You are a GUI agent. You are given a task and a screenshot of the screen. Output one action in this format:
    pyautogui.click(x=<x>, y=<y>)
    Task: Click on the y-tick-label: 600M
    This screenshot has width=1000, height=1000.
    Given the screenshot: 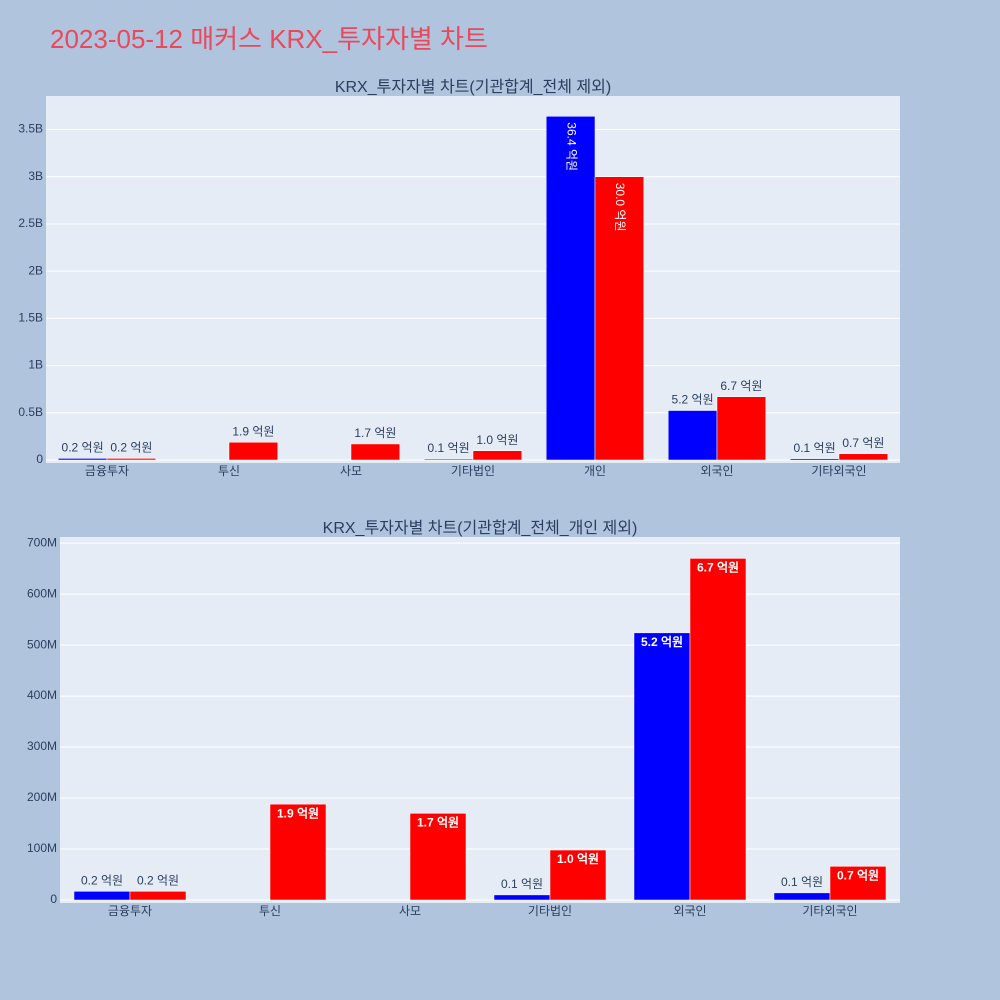 What is the action you would take?
    pyautogui.click(x=42, y=593)
    